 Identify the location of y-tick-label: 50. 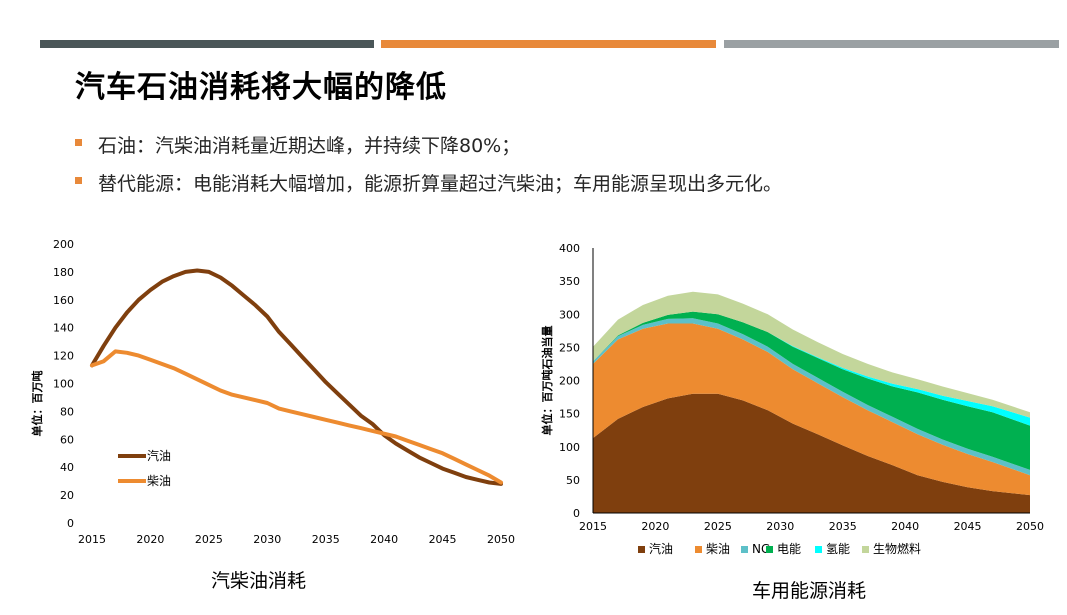
(573, 480).